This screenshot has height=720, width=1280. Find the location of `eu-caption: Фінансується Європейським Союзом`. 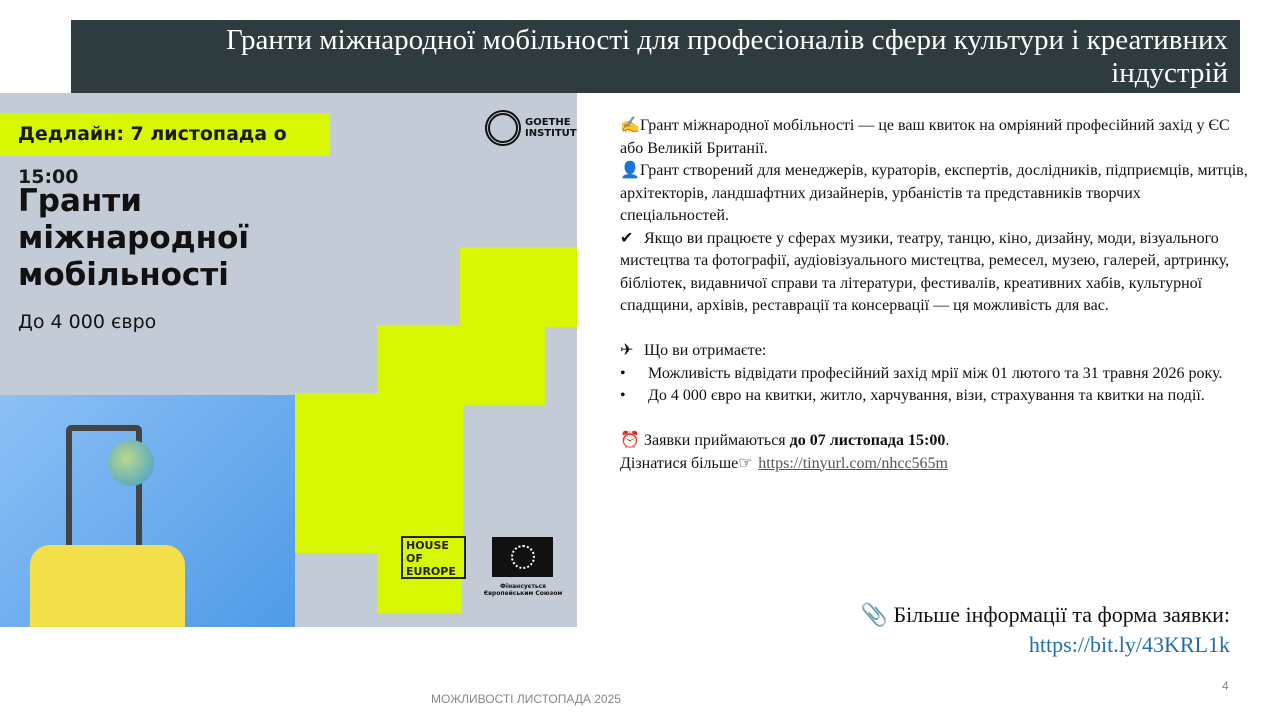

eu-caption: Фінансується Європейським Союзом is located at coordinates (523, 590).